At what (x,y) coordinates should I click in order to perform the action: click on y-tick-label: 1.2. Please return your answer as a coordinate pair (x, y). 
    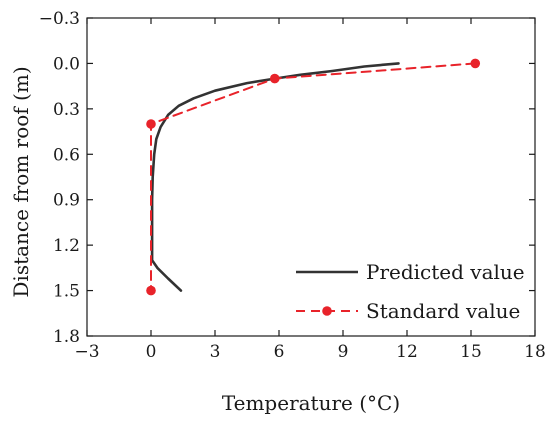
    Looking at the image, I should click on (66, 246).